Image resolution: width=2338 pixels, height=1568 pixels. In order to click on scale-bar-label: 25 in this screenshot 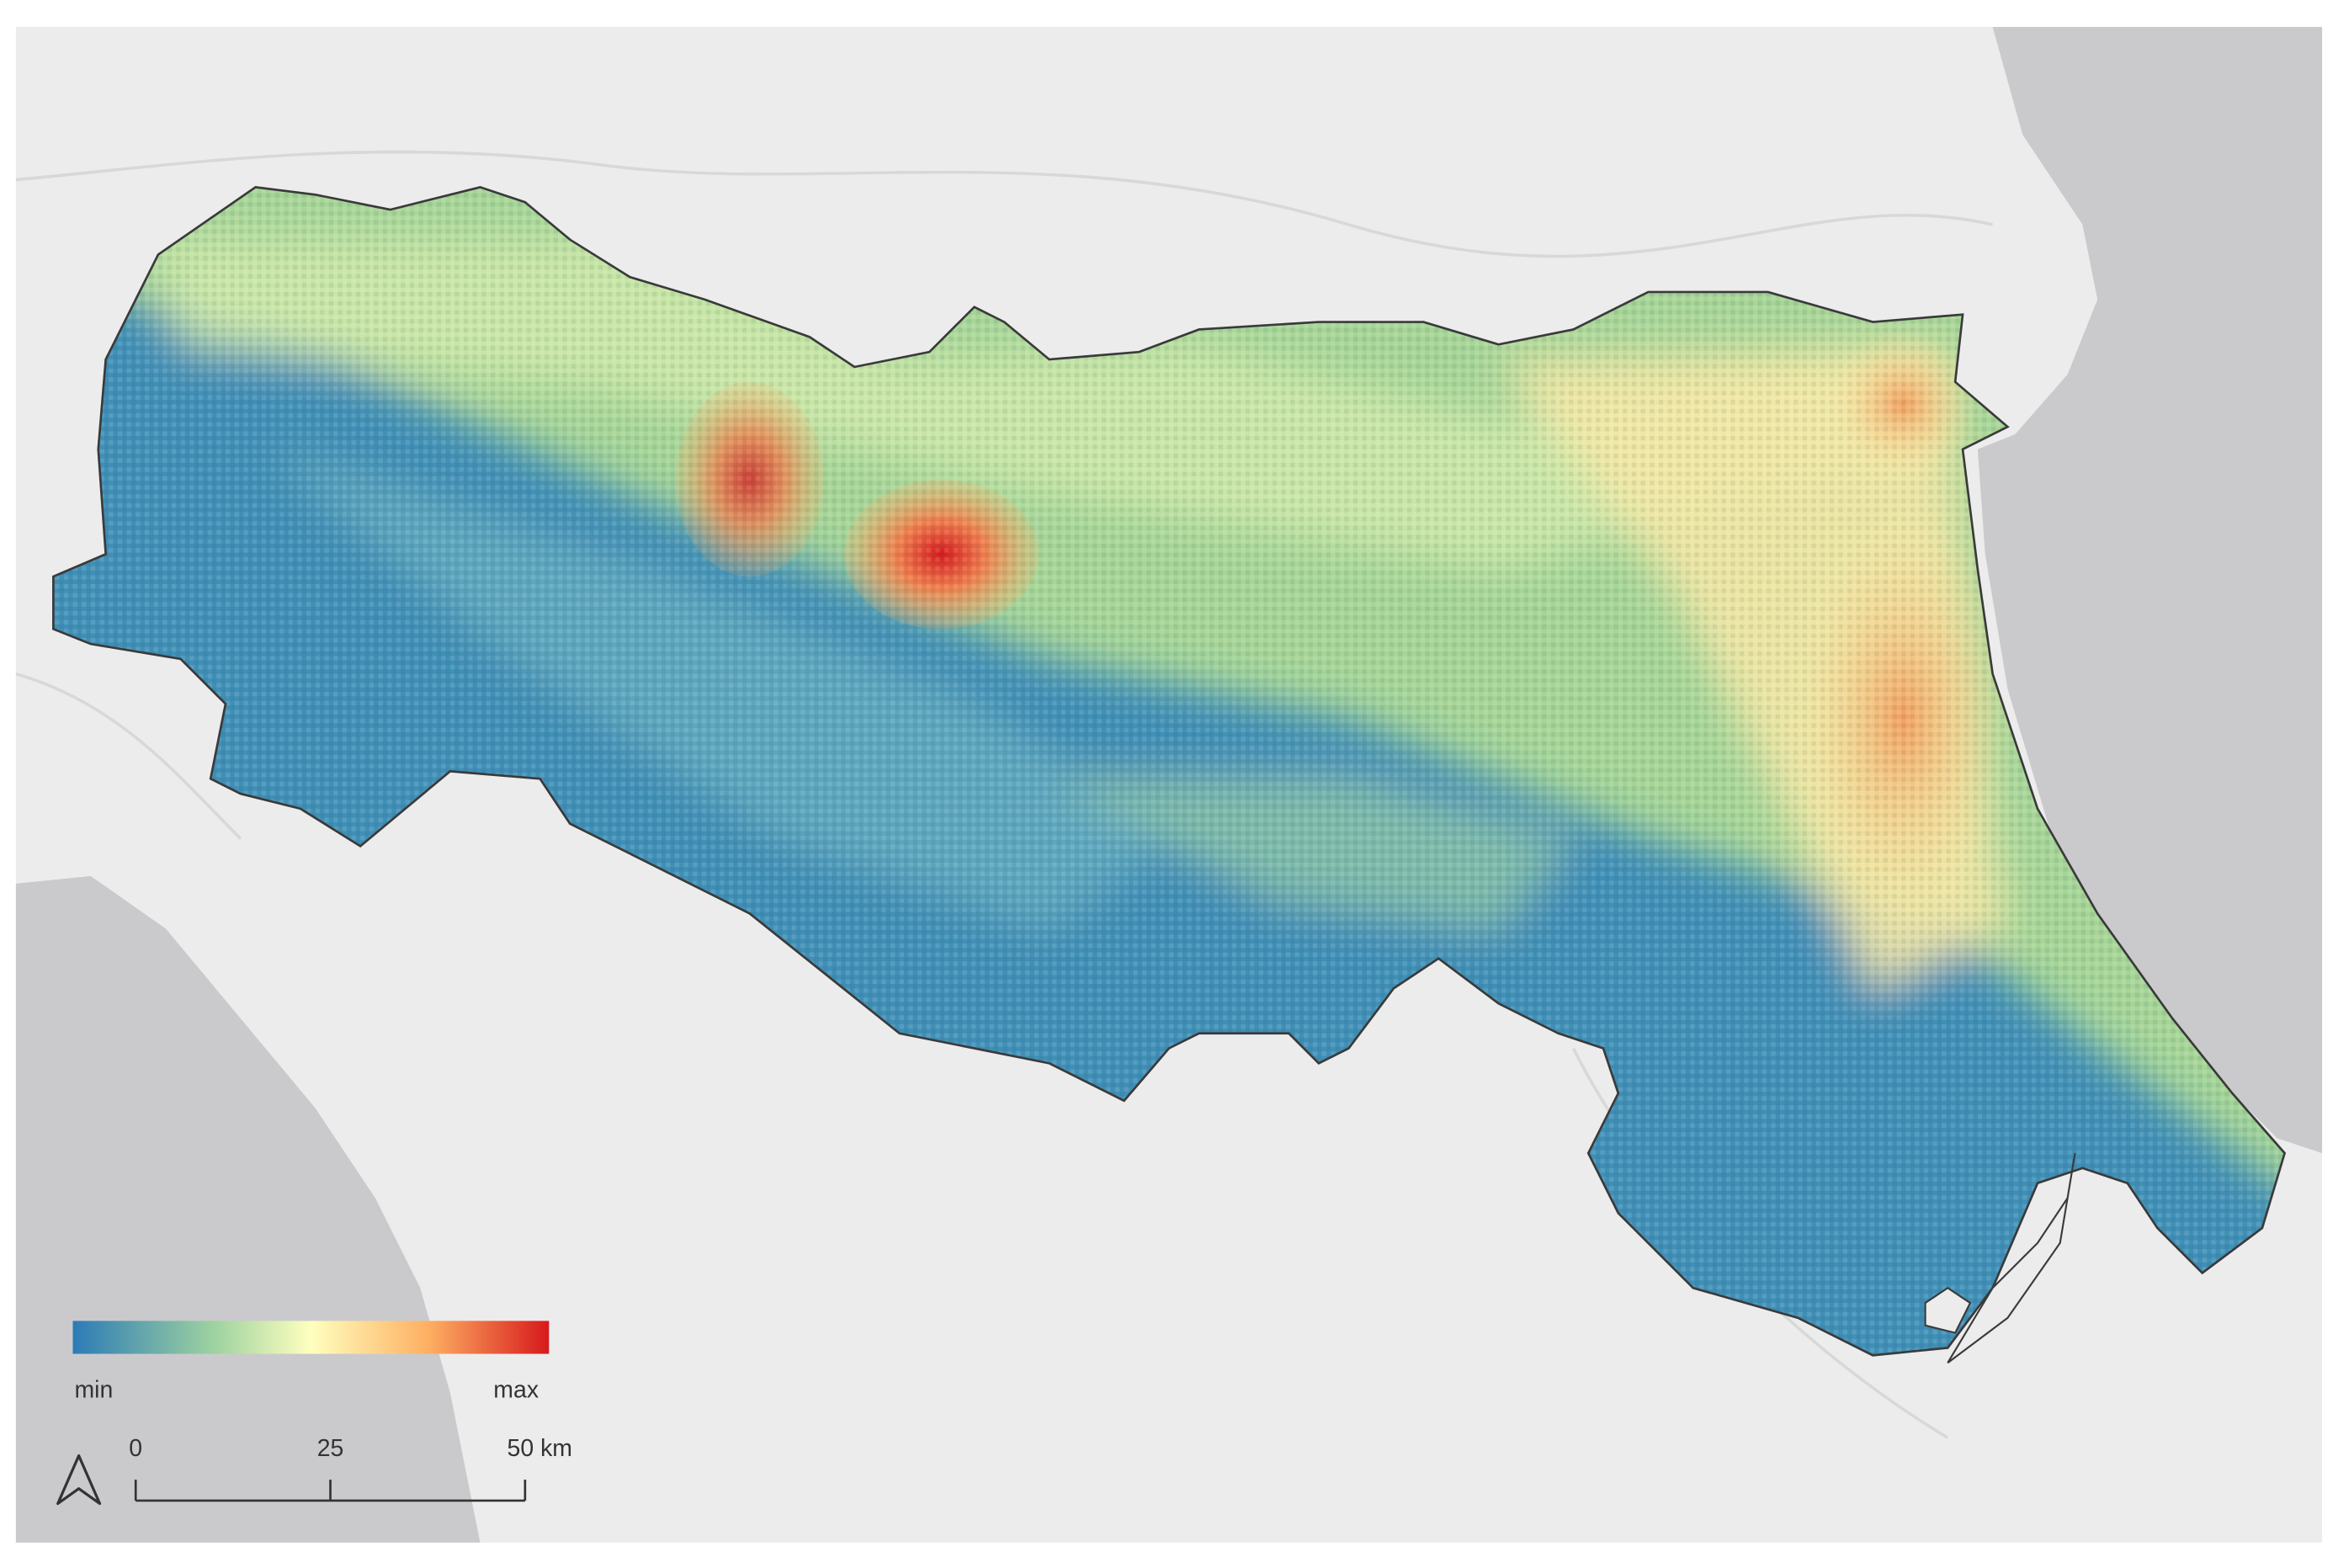, I will do `click(330, 1448)`.